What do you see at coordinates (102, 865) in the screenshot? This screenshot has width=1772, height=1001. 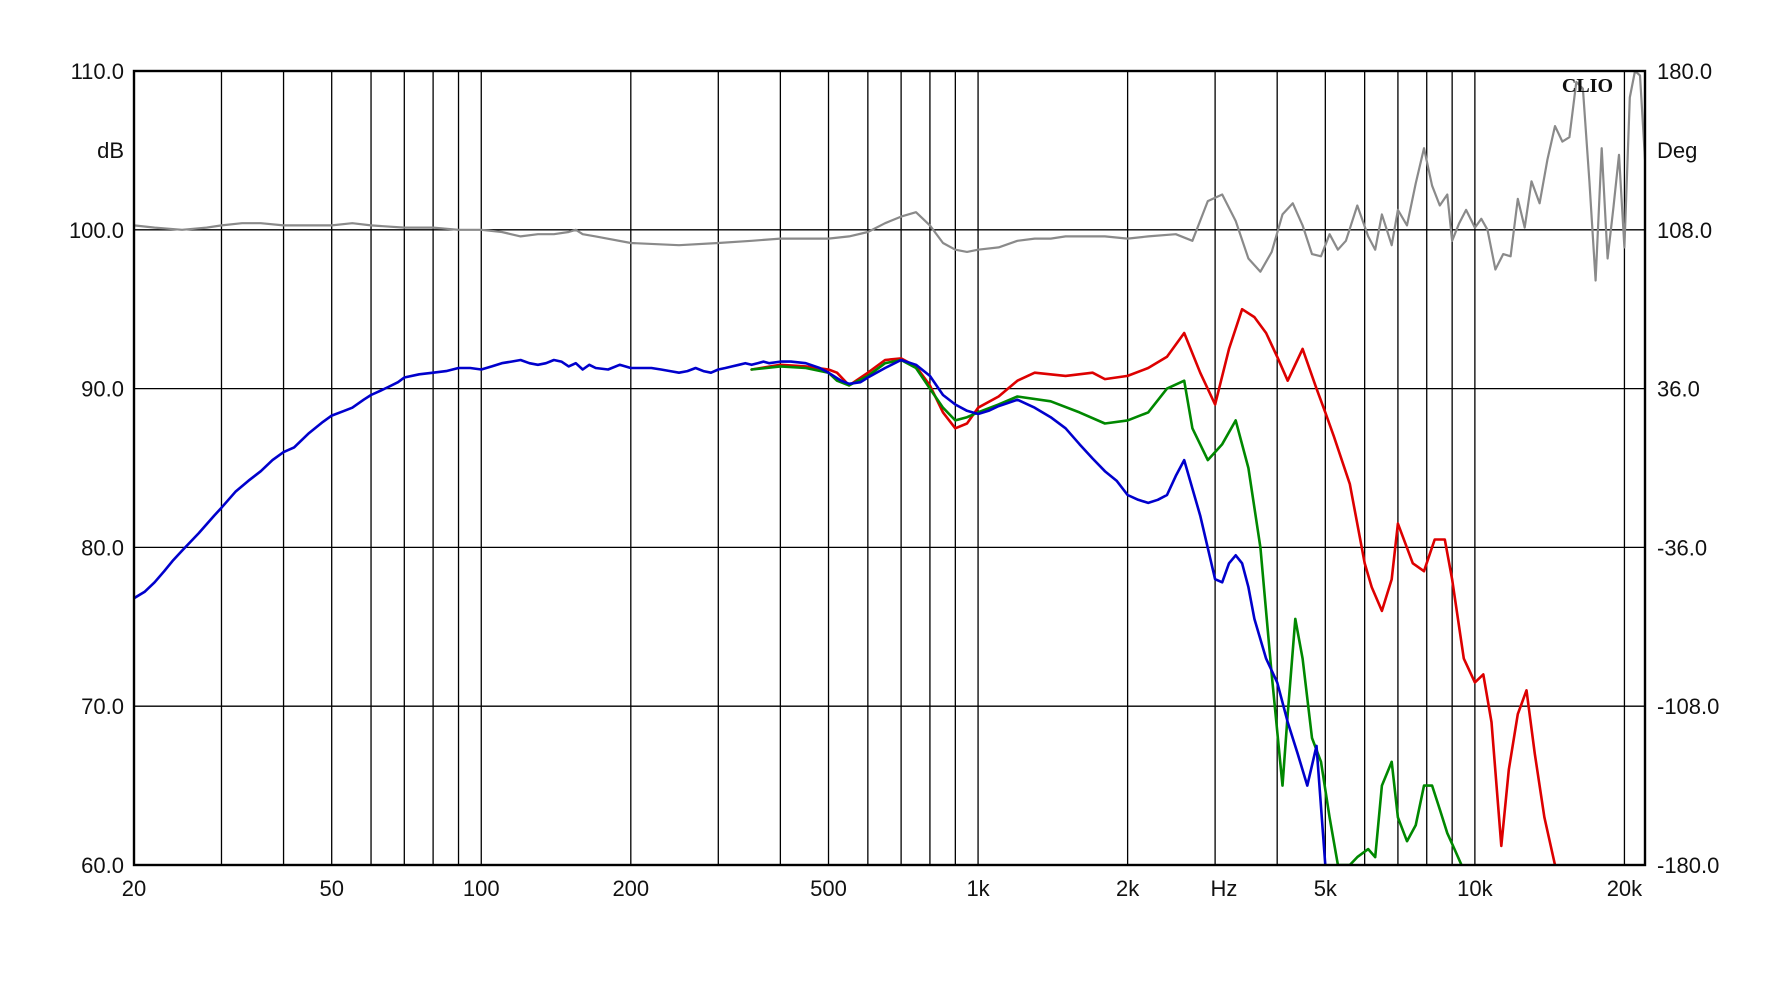 I see `y-tick-label-left: 60.0` at bounding box center [102, 865].